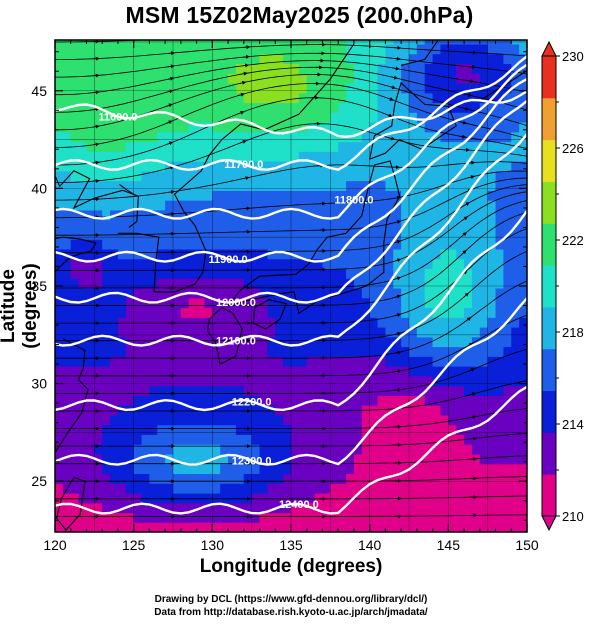  I want to click on colorbar-tick-label: 218, so click(573, 332).